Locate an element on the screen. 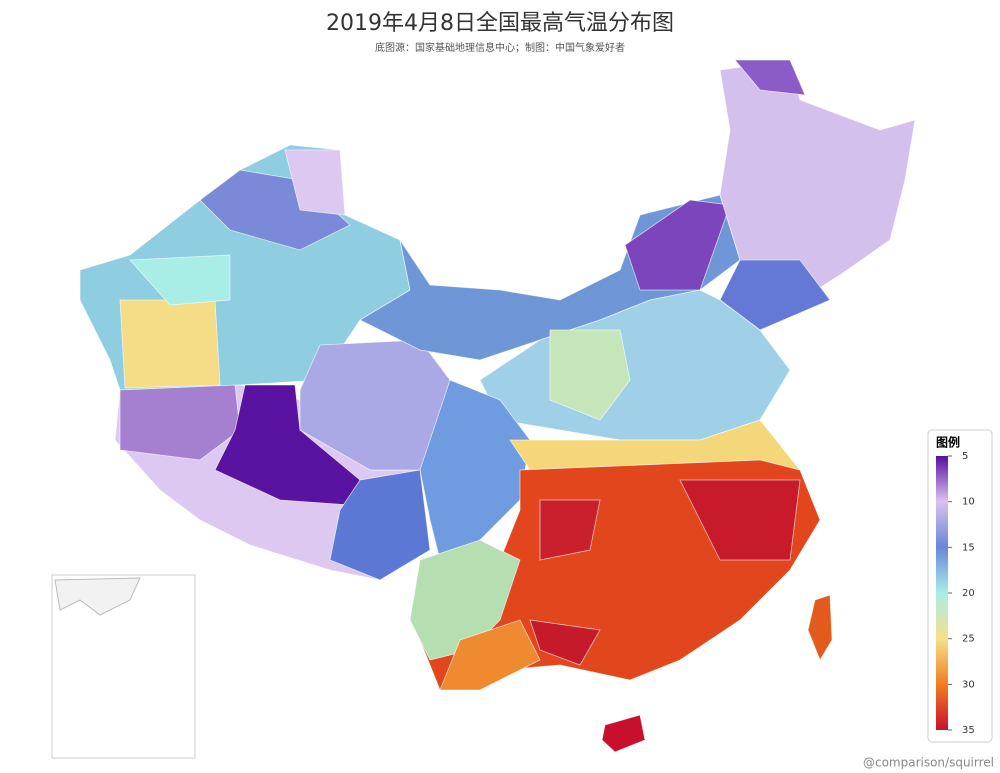  legend-tick-label: 30 is located at coordinates (968, 684).